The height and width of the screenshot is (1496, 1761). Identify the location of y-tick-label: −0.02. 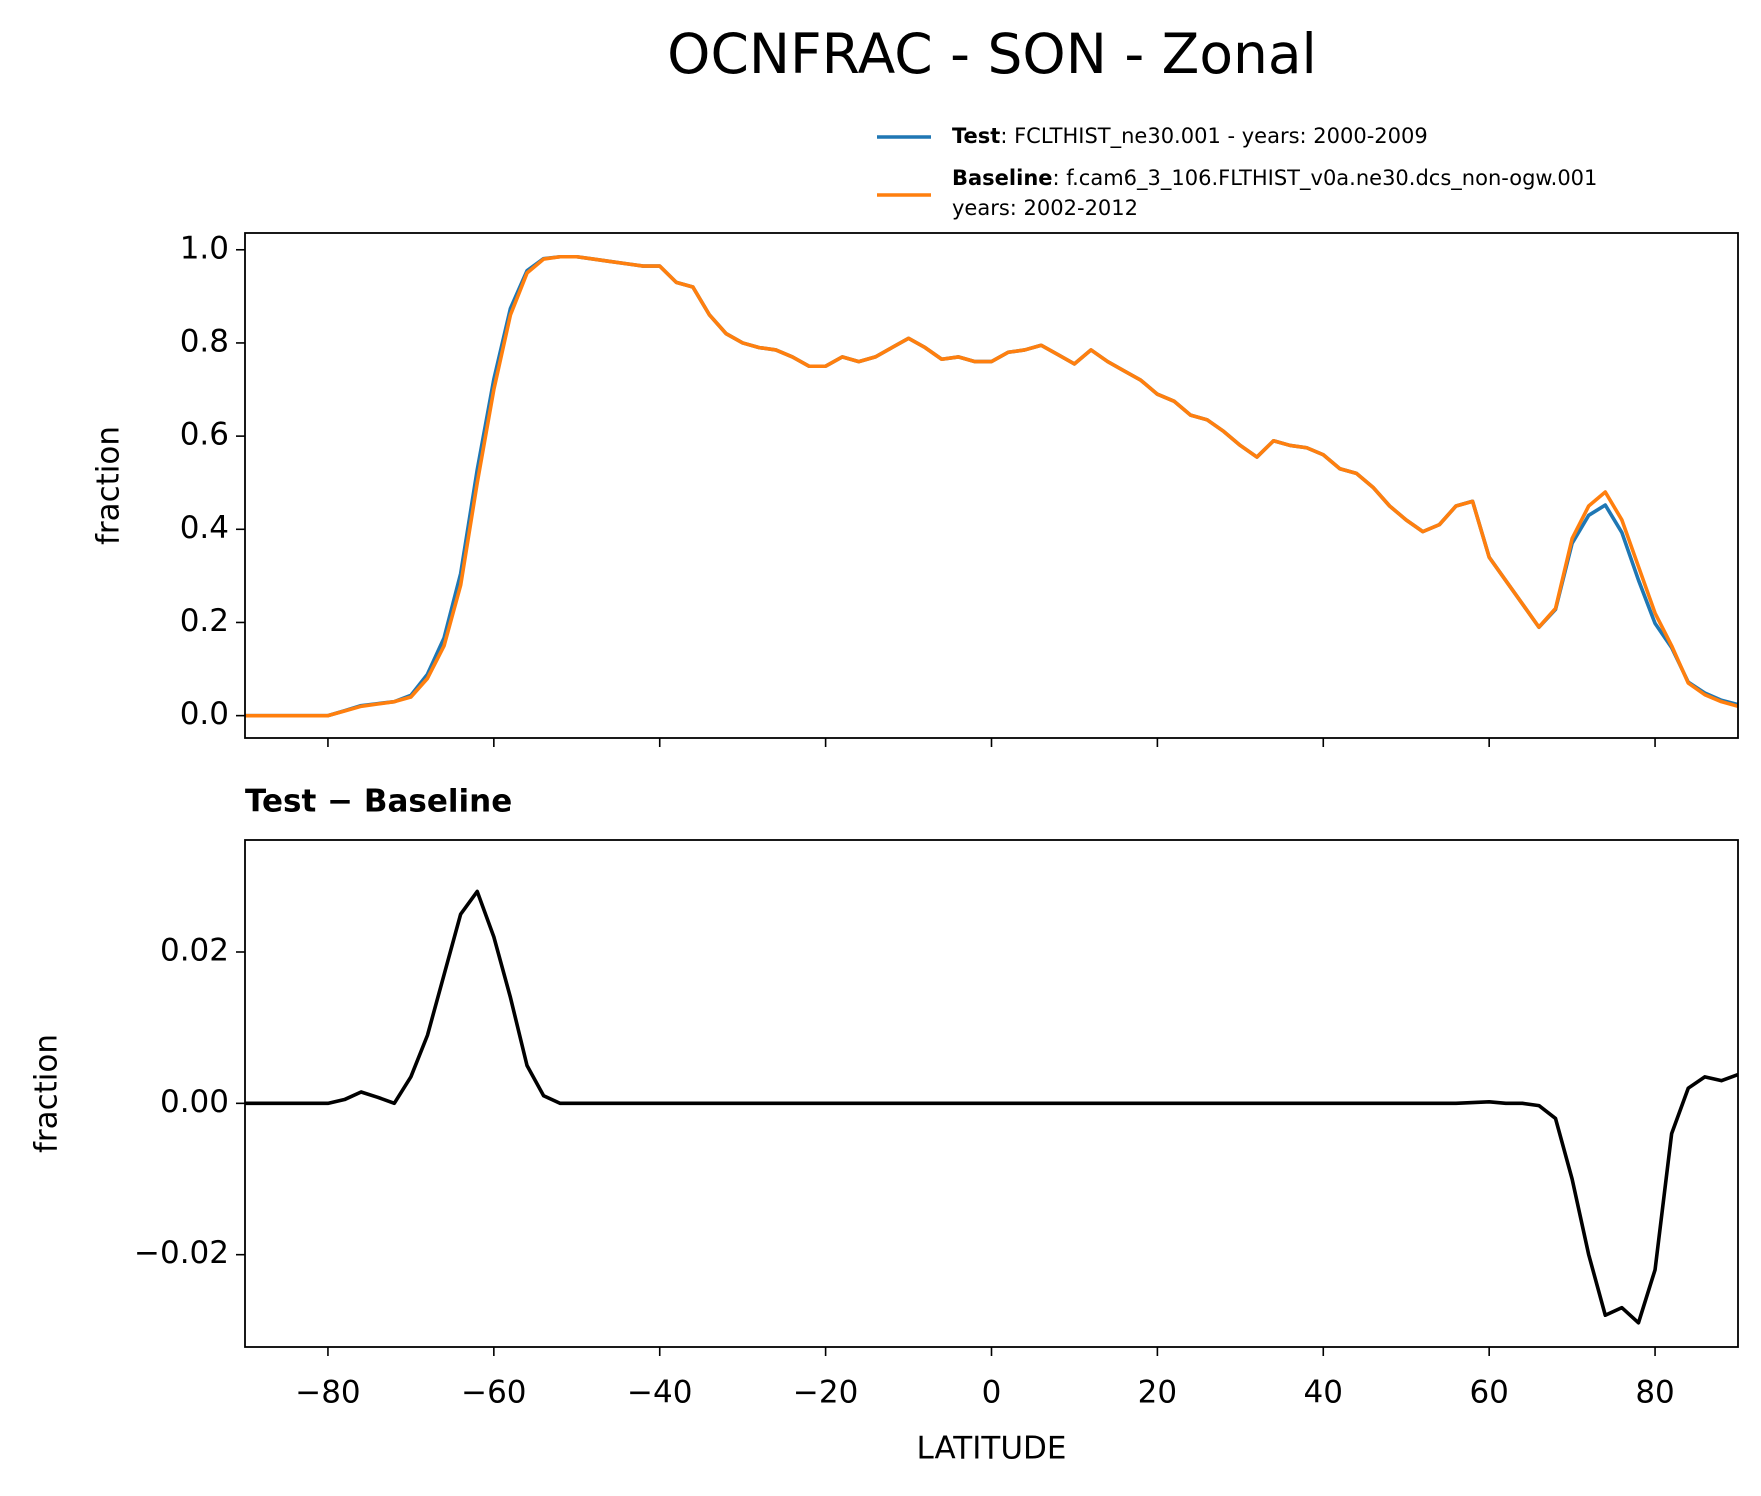
(181, 1253).